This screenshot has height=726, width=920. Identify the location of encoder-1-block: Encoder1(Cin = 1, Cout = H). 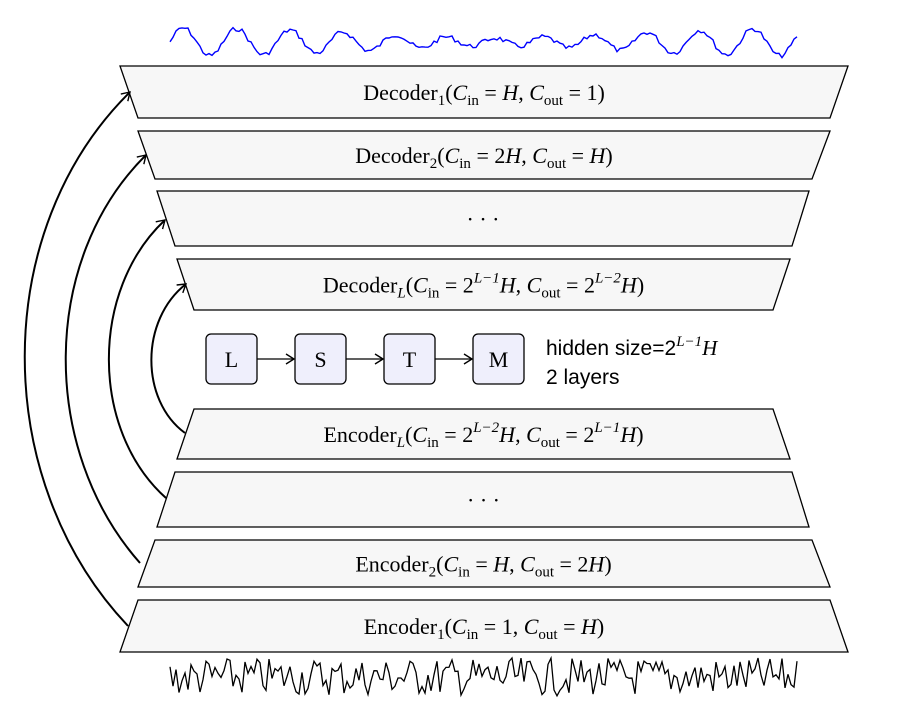
(484, 626).